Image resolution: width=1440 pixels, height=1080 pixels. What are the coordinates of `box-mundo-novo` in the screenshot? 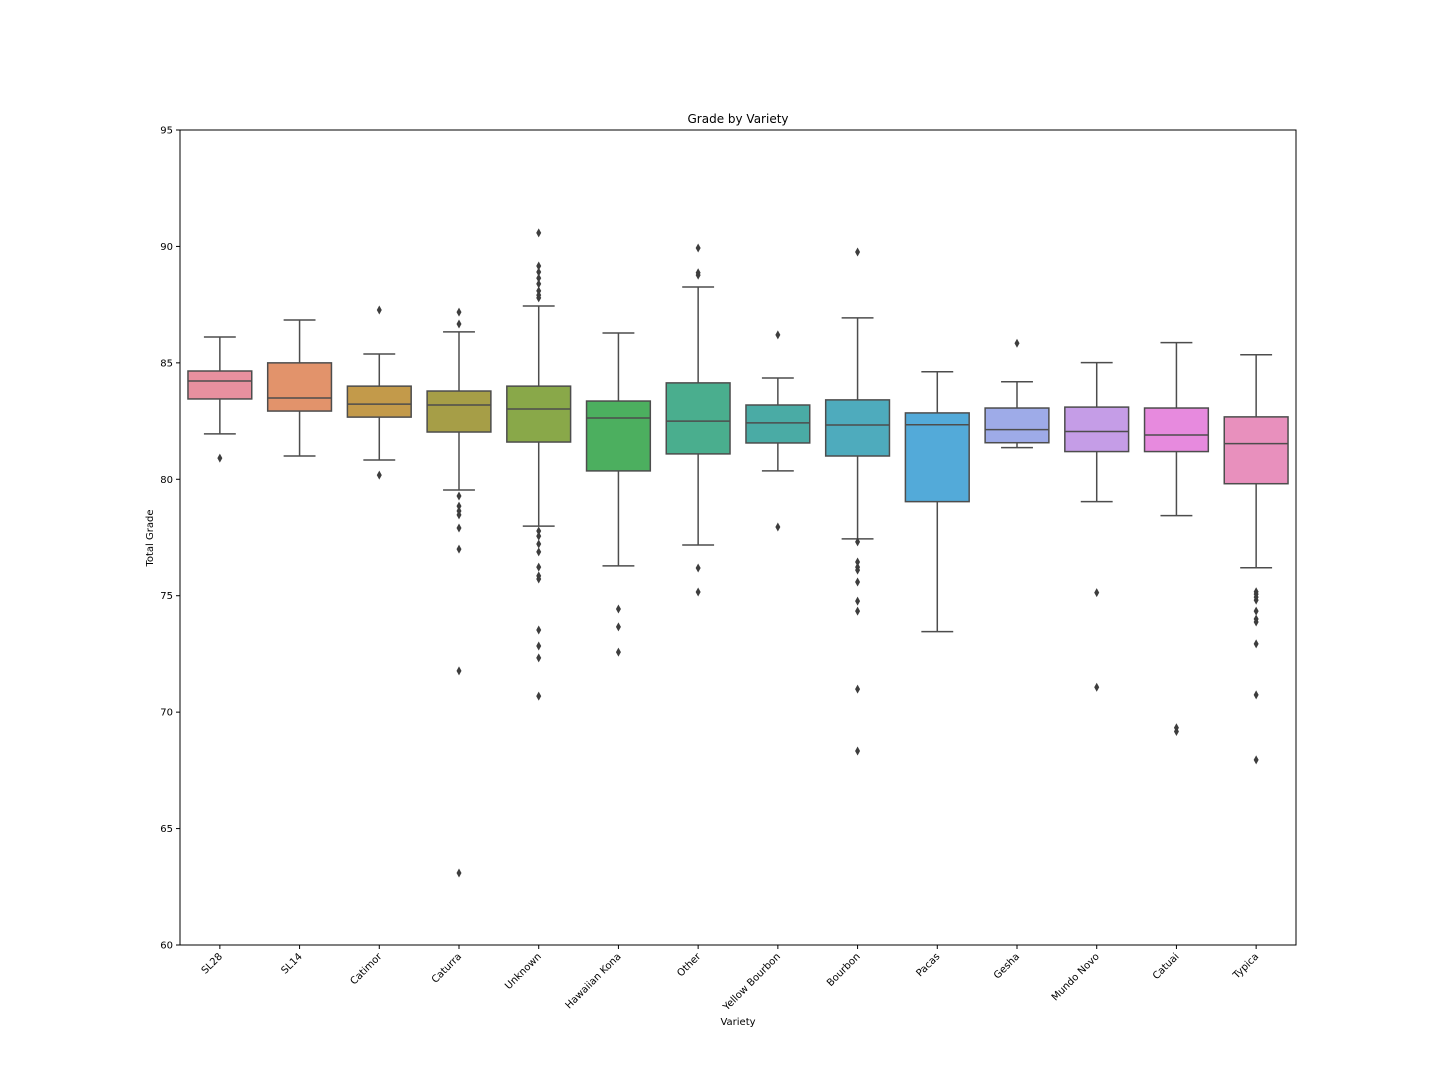 It's located at (1097, 526).